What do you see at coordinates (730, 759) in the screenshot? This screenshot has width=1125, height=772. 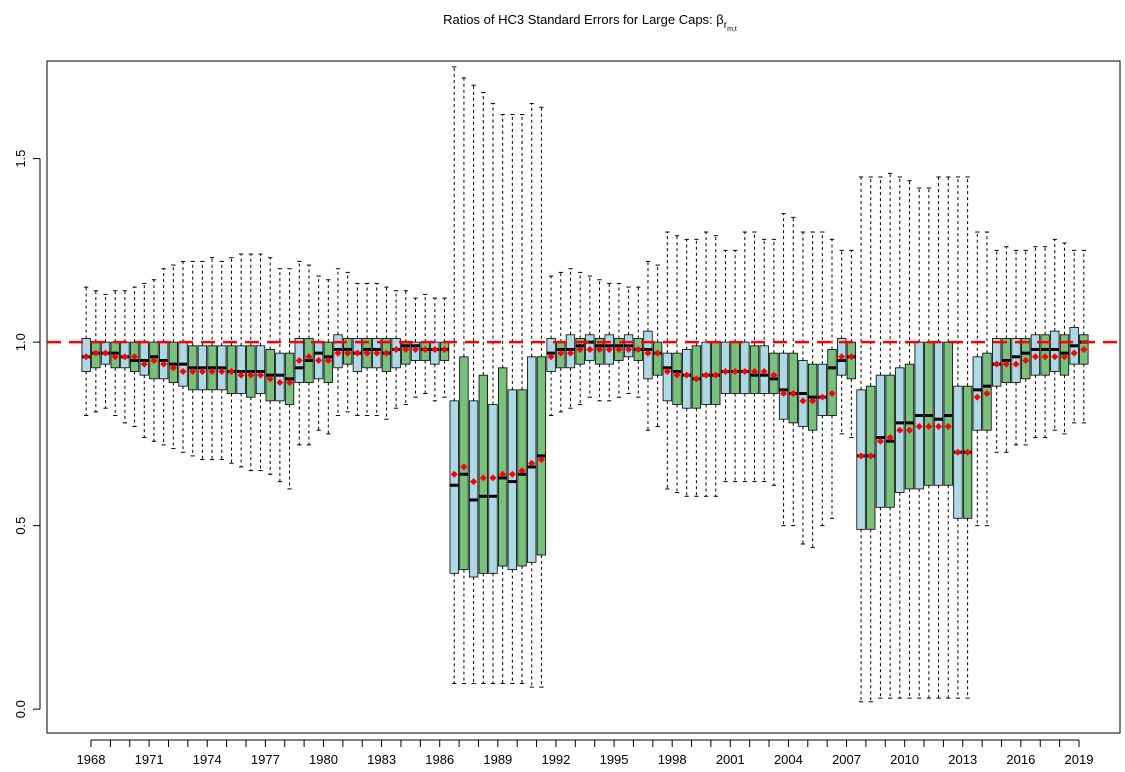 I see `x-tick-label: 2001` at bounding box center [730, 759].